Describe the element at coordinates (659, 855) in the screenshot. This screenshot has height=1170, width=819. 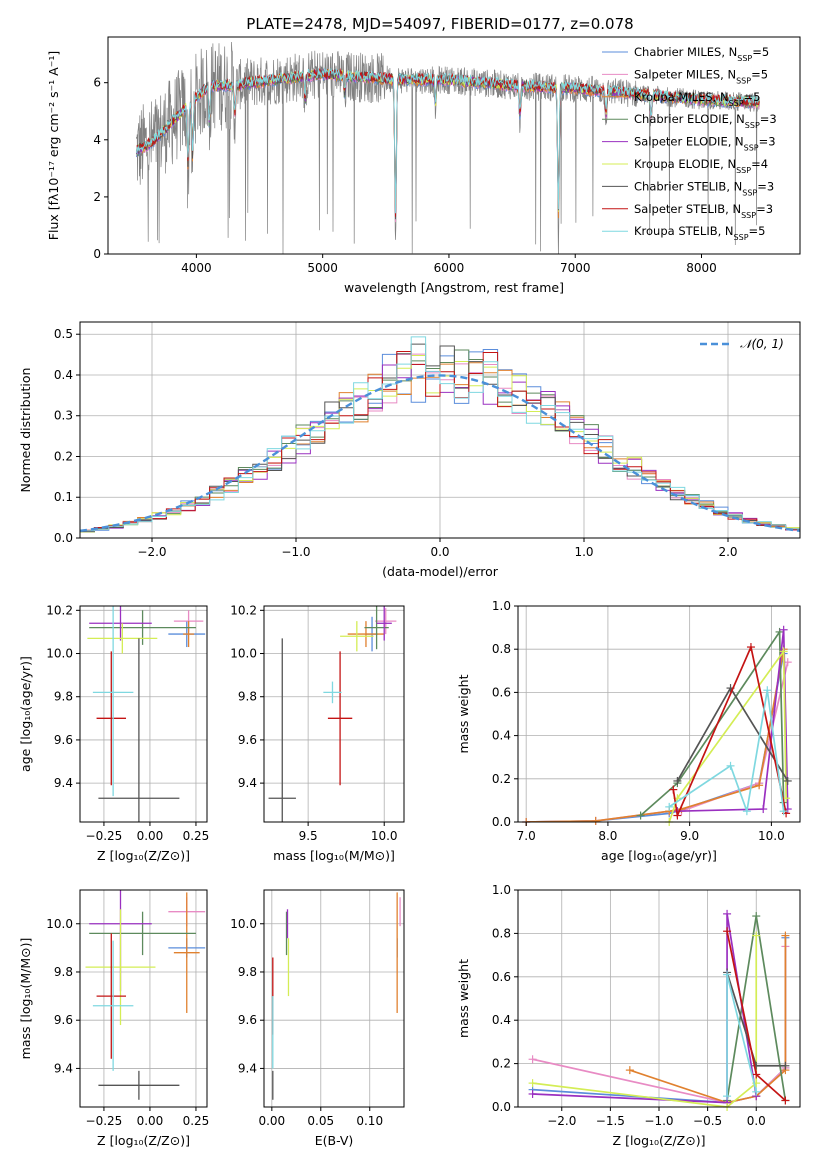
I see `x-axis-label: age [log₁₀(age/yr)]` at that location.